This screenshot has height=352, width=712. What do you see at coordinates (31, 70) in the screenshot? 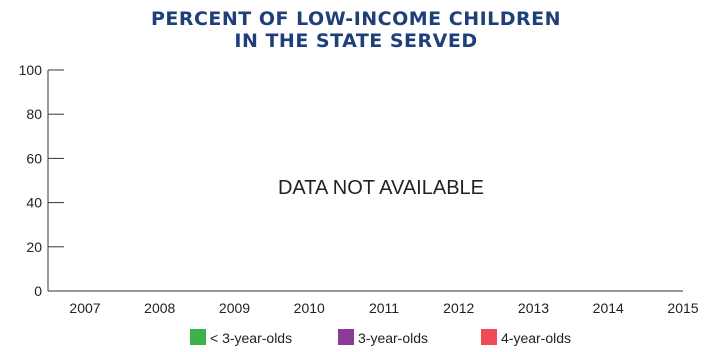
I see `y-tick-label: 100` at bounding box center [31, 70].